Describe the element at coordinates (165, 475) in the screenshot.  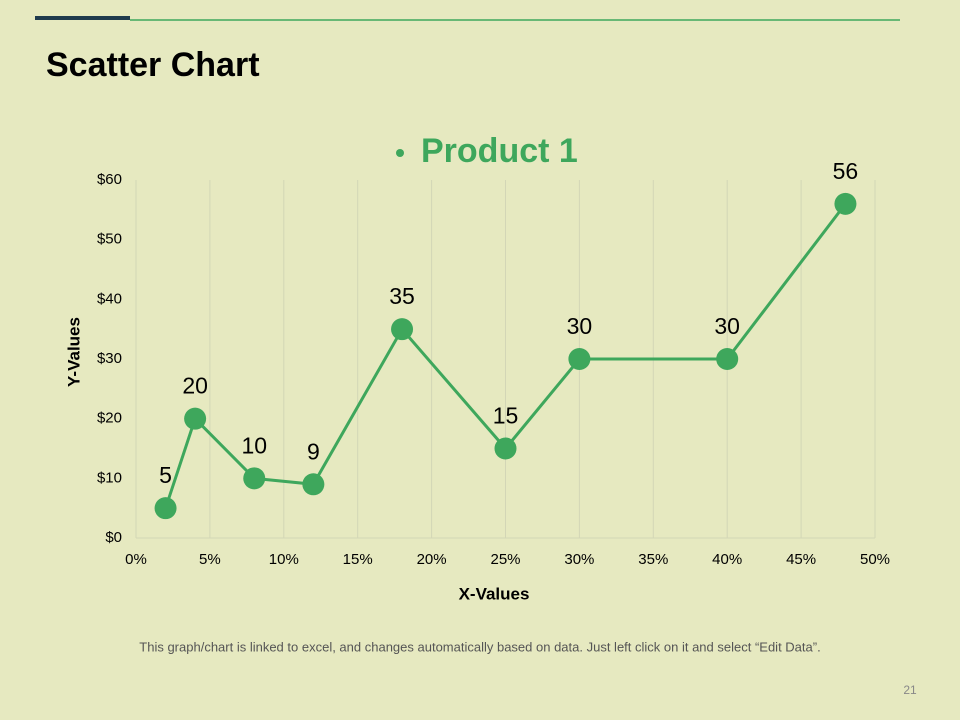
I see `data-label: 5` at that location.